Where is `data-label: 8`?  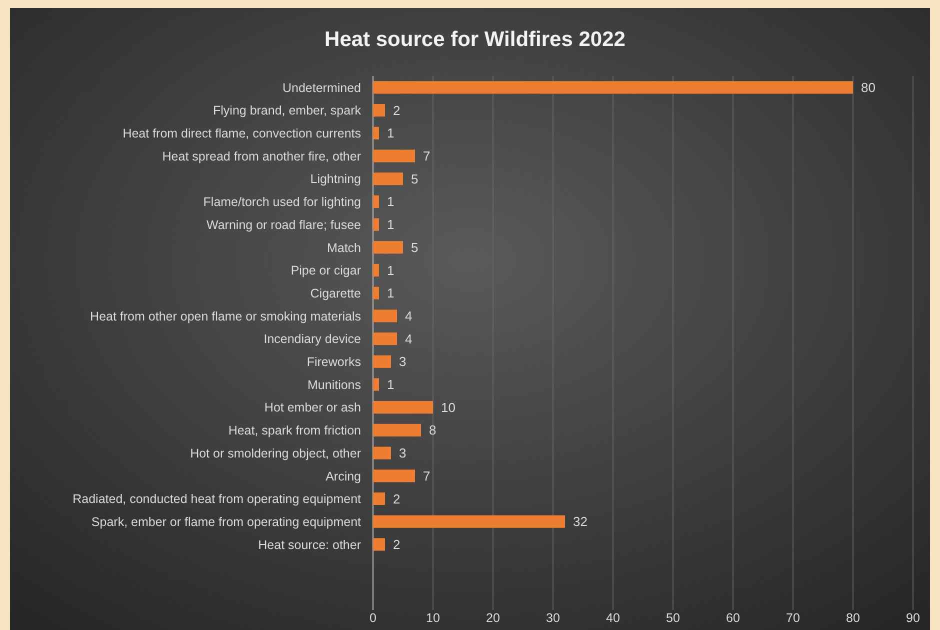
data-label: 8 is located at coordinates (432, 430).